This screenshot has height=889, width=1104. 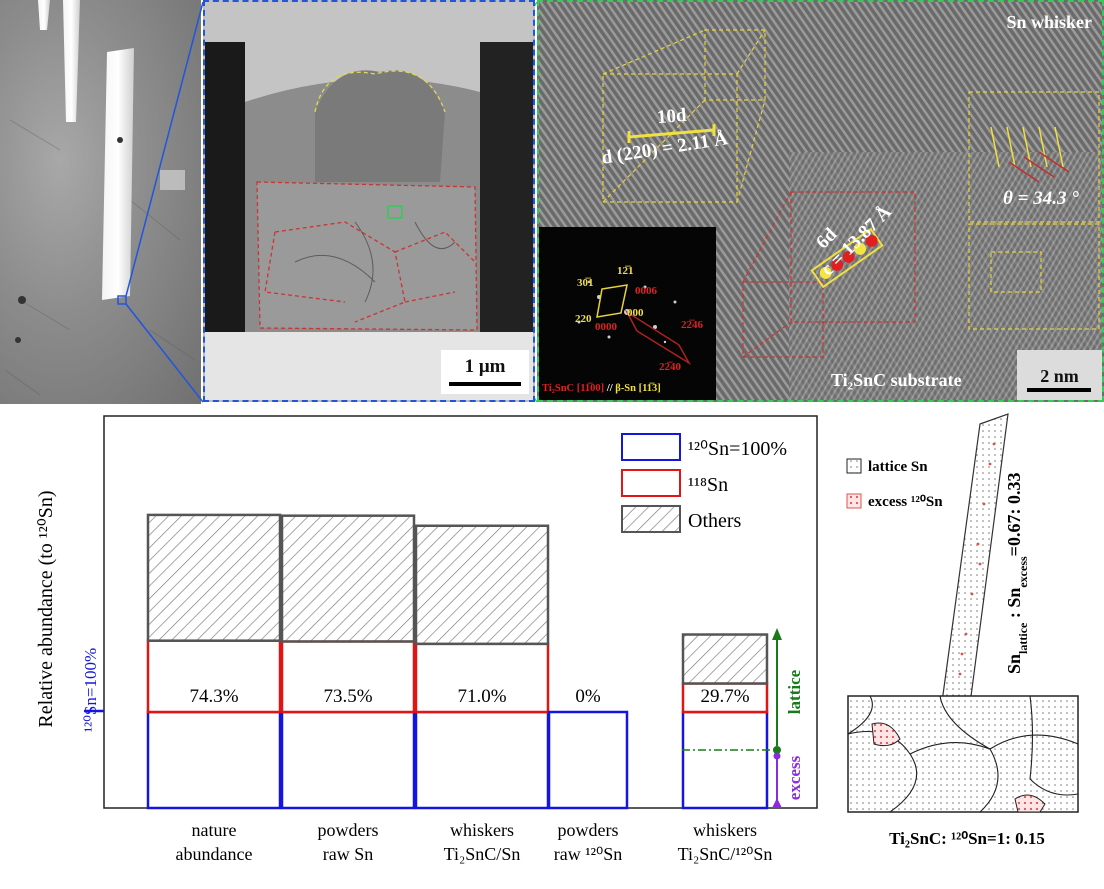 What do you see at coordinates (1041, 198) in the screenshot?
I see `theta-angle-label: θ = 34.3 °` at bounding box center [1041, 198].